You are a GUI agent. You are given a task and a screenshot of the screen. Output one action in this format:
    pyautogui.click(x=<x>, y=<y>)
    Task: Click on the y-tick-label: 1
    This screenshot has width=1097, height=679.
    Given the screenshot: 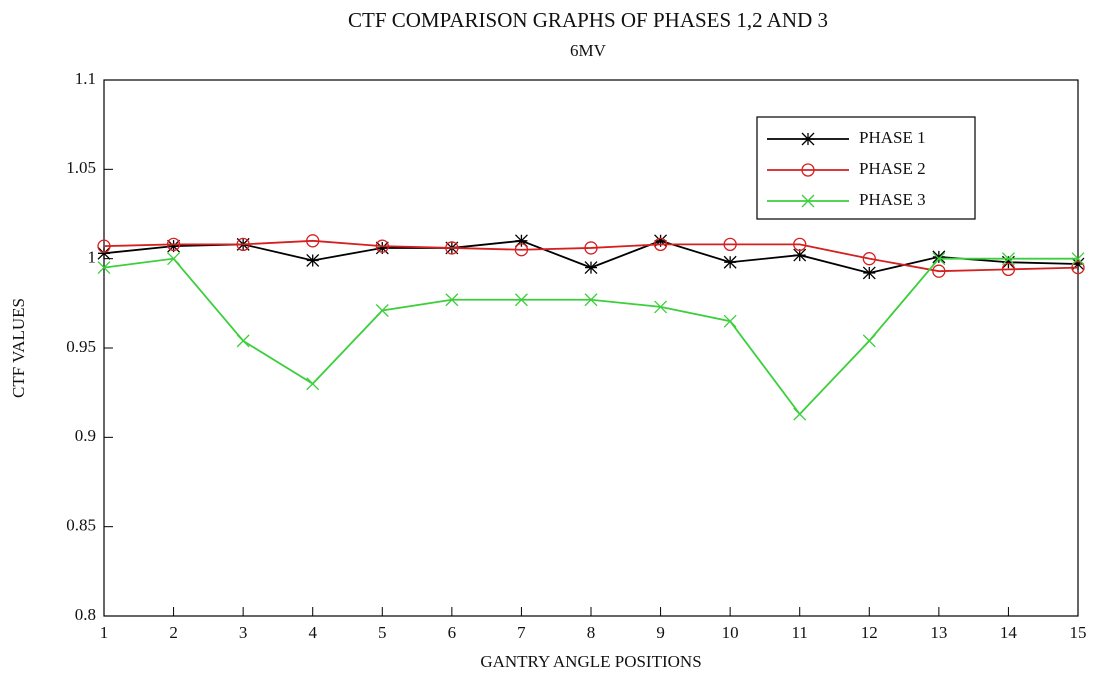 What is the action you would take?
    pyautogui.click(x=92, y=257)
    